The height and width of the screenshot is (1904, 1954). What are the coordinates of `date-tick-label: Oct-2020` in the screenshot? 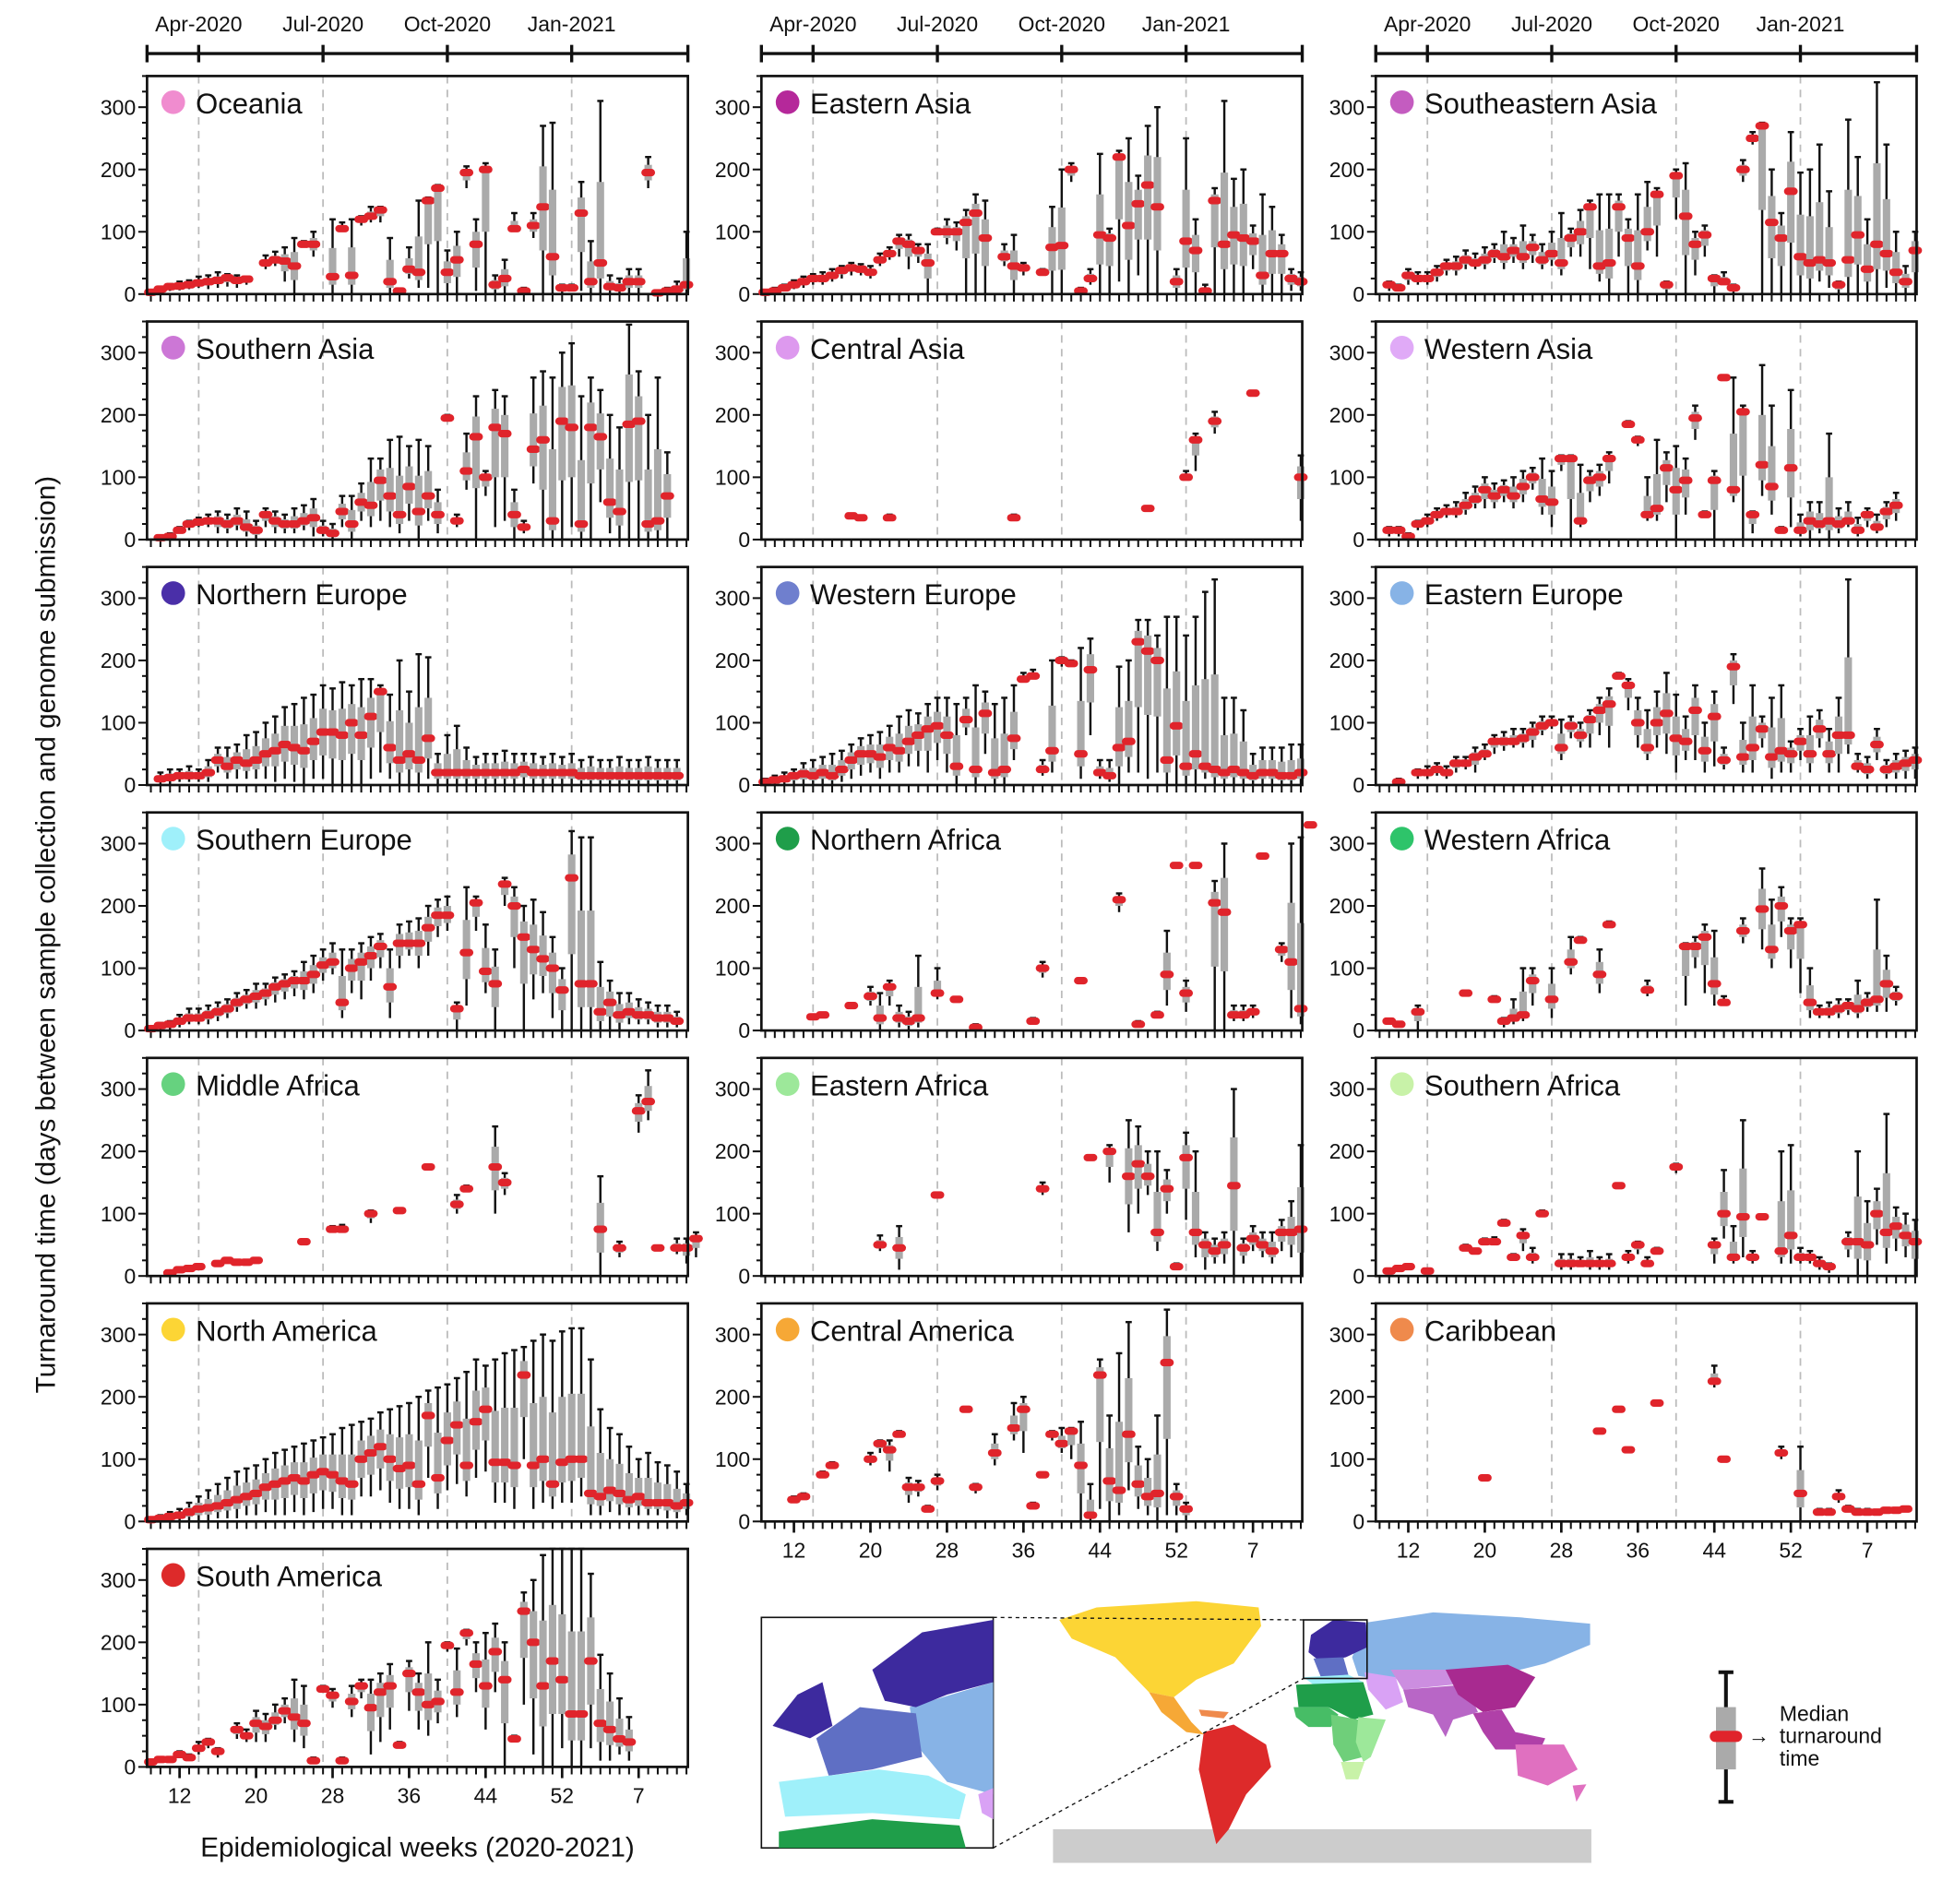 It's located at (1676, 24).